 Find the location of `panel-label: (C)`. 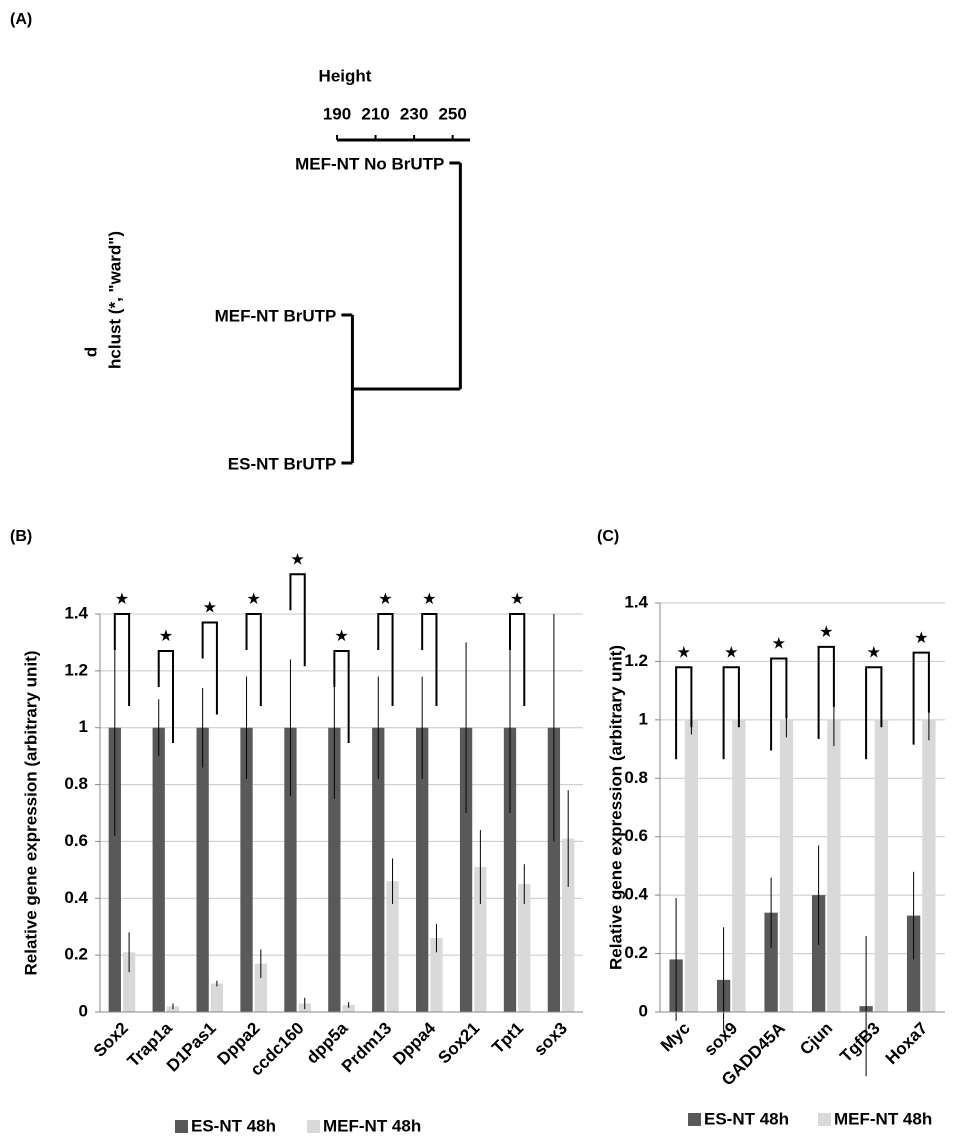

panel-label: (C) is located at coordinates (608, 536).